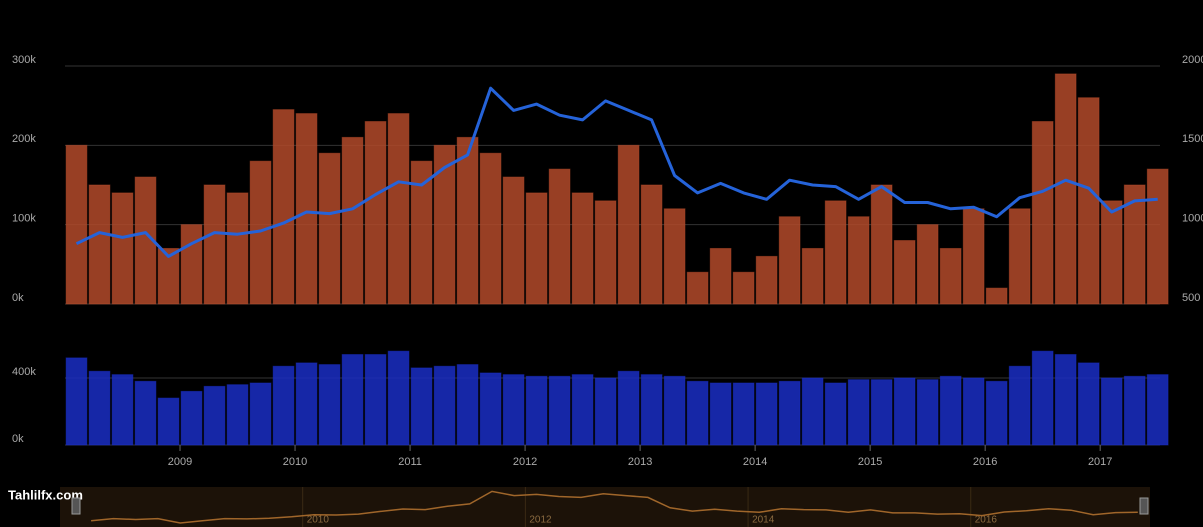 The width and height of the screenshot is (1203, 527). I want to click on x-tick-label: 2016, so click(985, 462).